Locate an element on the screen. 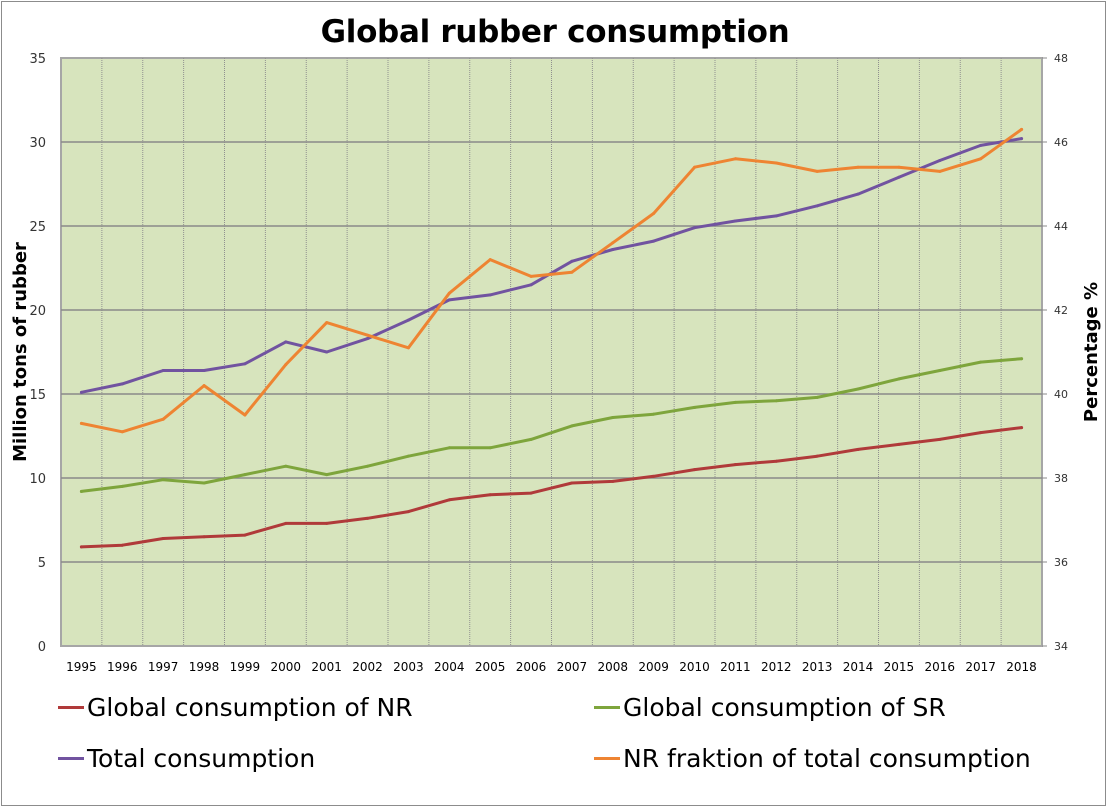  y-tick-label: 5 is located at coordinates (42, 563).